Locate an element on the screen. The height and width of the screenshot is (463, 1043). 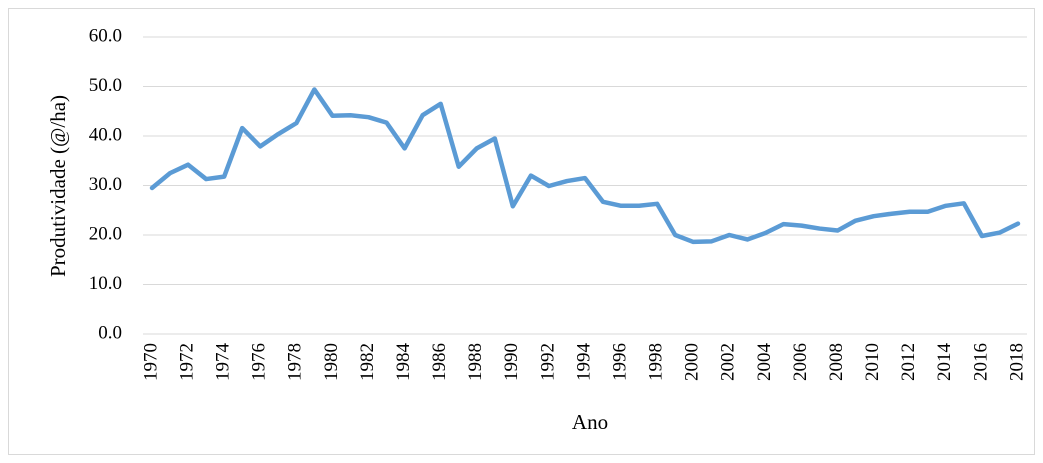
x-tick-label: 2008 is located at coordinates (836, 362).